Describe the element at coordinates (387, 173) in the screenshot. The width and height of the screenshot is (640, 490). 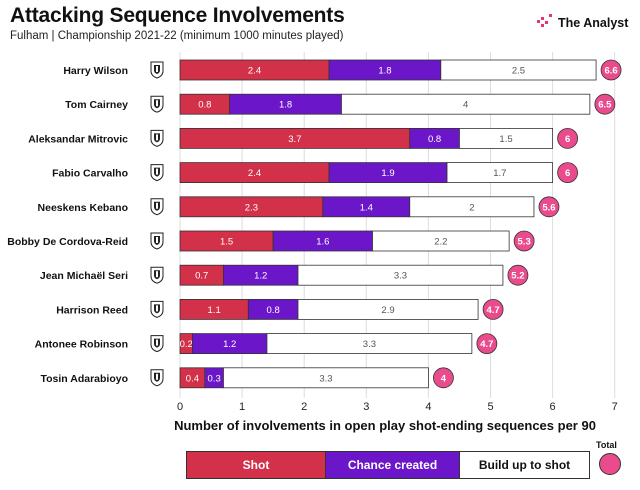
I see `bar-value-label: 1.9` at that location.